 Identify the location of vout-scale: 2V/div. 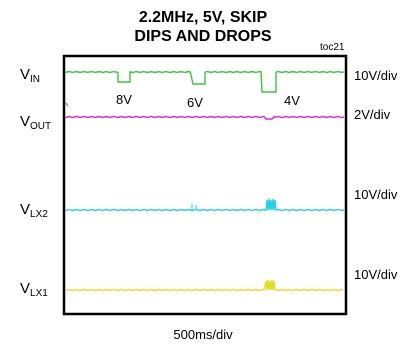
(372, 114).